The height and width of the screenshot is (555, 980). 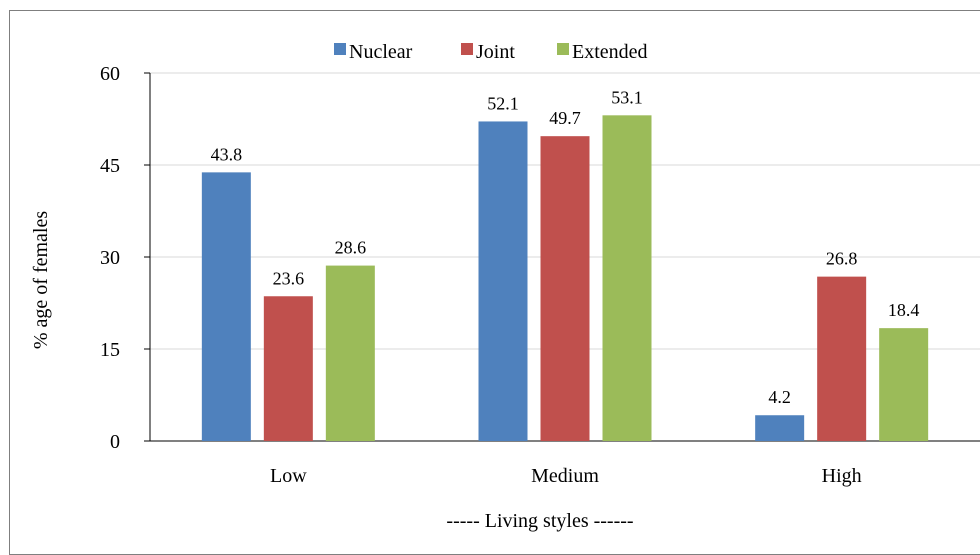 I want to click on data-label: 26.8, so click(x=842, y=259).